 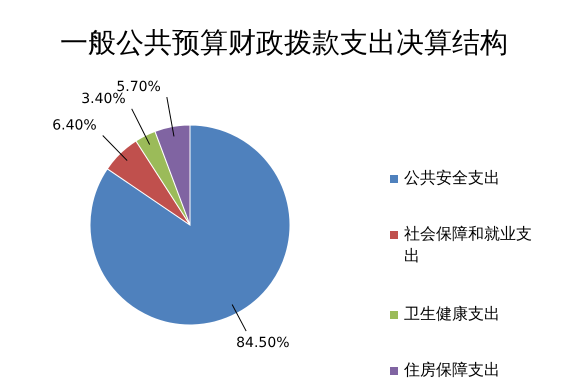 What do you see at coordinates (284, 42) in the screenshot?
I see `chart-title: 一般公共预算财政拨款支出决算结构` at bounding box center [284, 42].